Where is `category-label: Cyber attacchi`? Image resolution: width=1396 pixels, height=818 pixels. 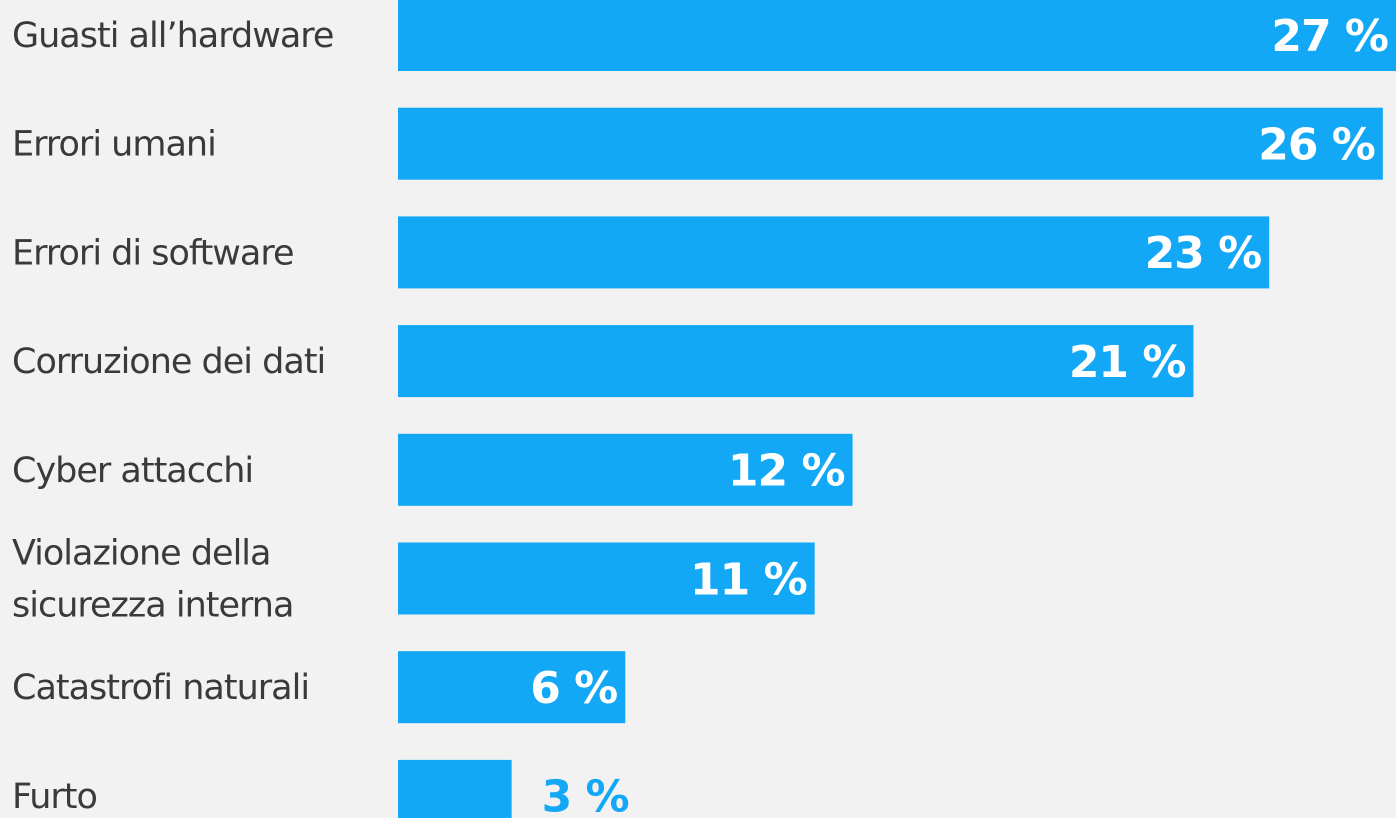
category-label: Cyber attacchi is located at coordinates (132, 471).